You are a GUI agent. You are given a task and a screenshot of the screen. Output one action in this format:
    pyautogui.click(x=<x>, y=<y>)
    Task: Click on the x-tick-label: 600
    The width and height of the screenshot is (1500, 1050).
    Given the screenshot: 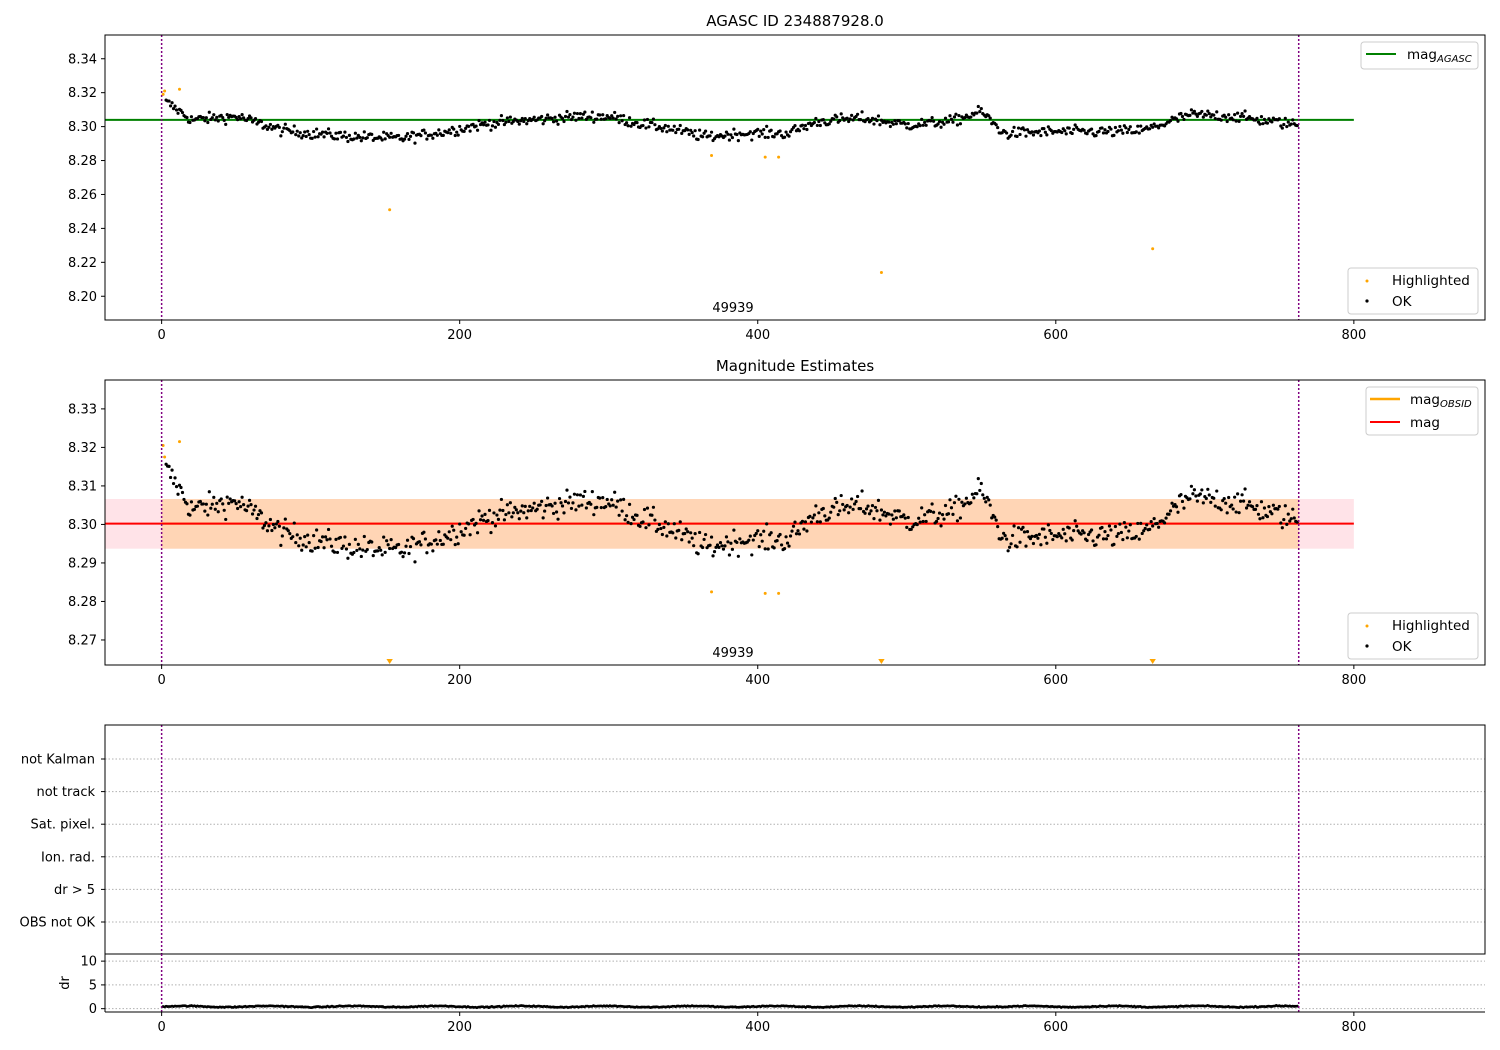 What is the action you would take?
    pyautogui.click(x=1055, y=335)
    